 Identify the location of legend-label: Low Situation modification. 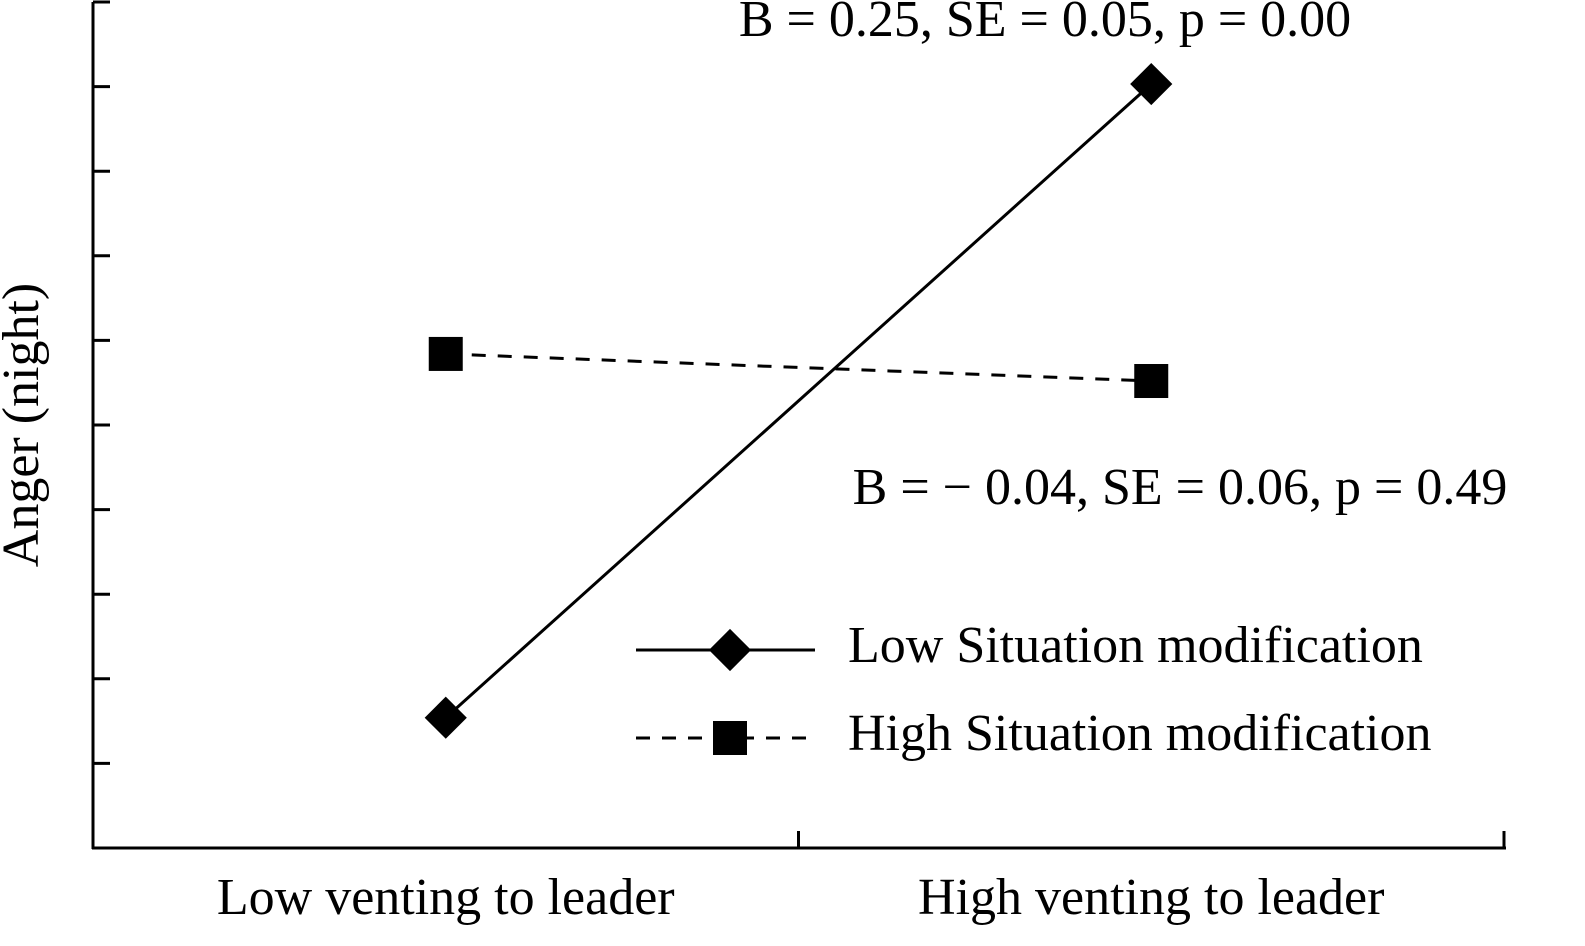
(1135, 645).